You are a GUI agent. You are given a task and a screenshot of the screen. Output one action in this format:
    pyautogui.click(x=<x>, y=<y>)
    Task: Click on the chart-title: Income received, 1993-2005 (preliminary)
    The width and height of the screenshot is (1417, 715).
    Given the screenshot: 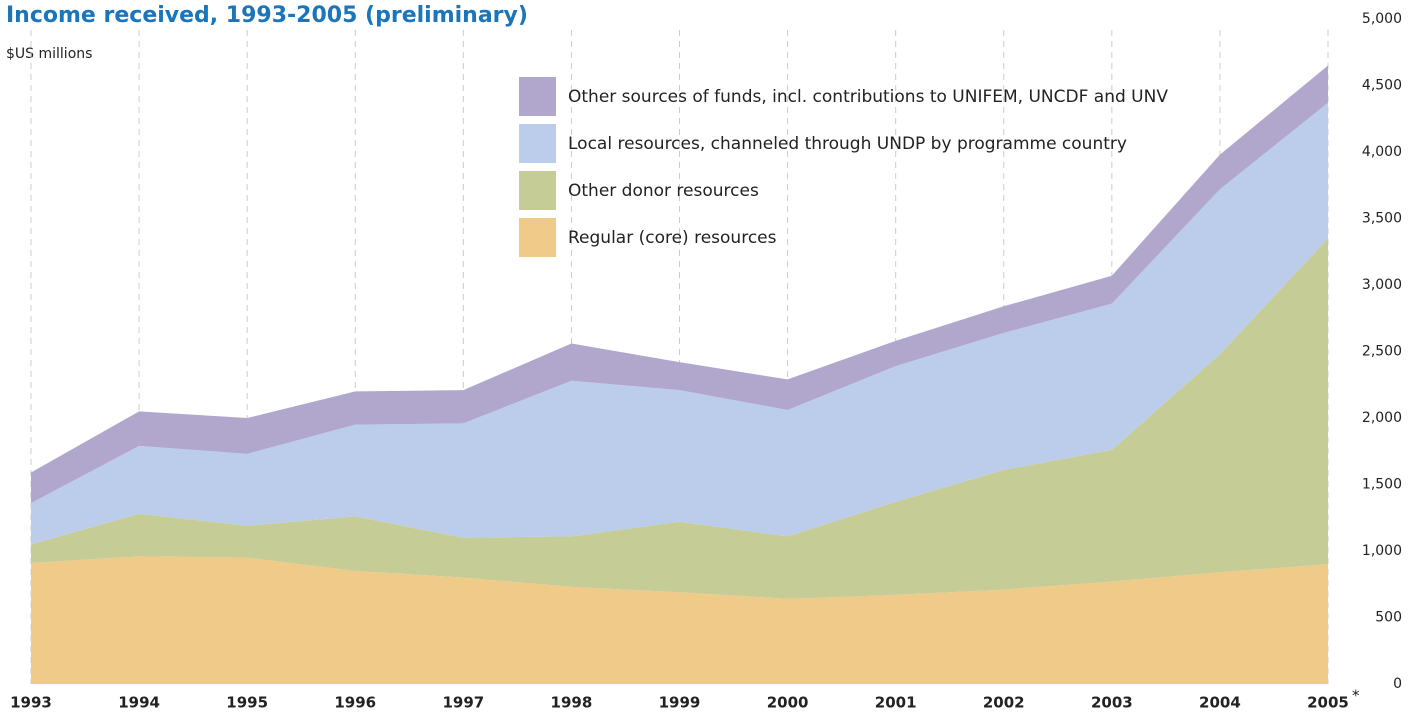 What is the action you would take?
    pyautogui.click(x=267, y=15)
    